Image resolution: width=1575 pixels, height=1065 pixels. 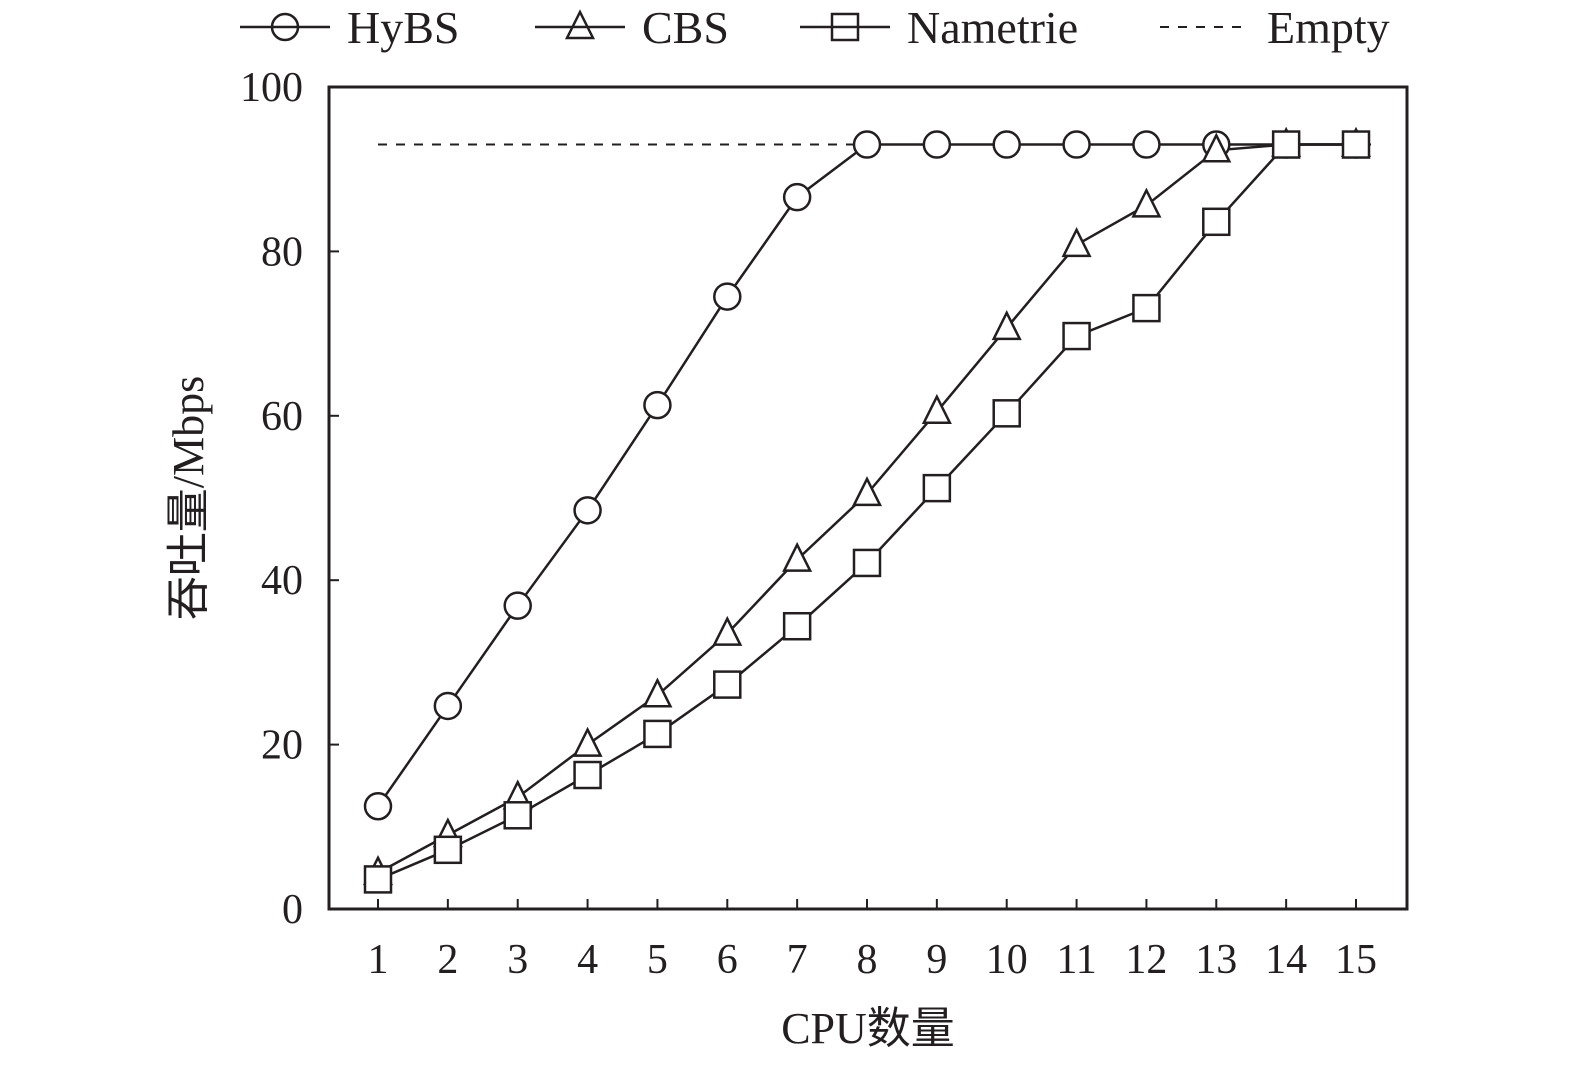 I want to click on x-tick-label: 7, so click(x=797, y=960).